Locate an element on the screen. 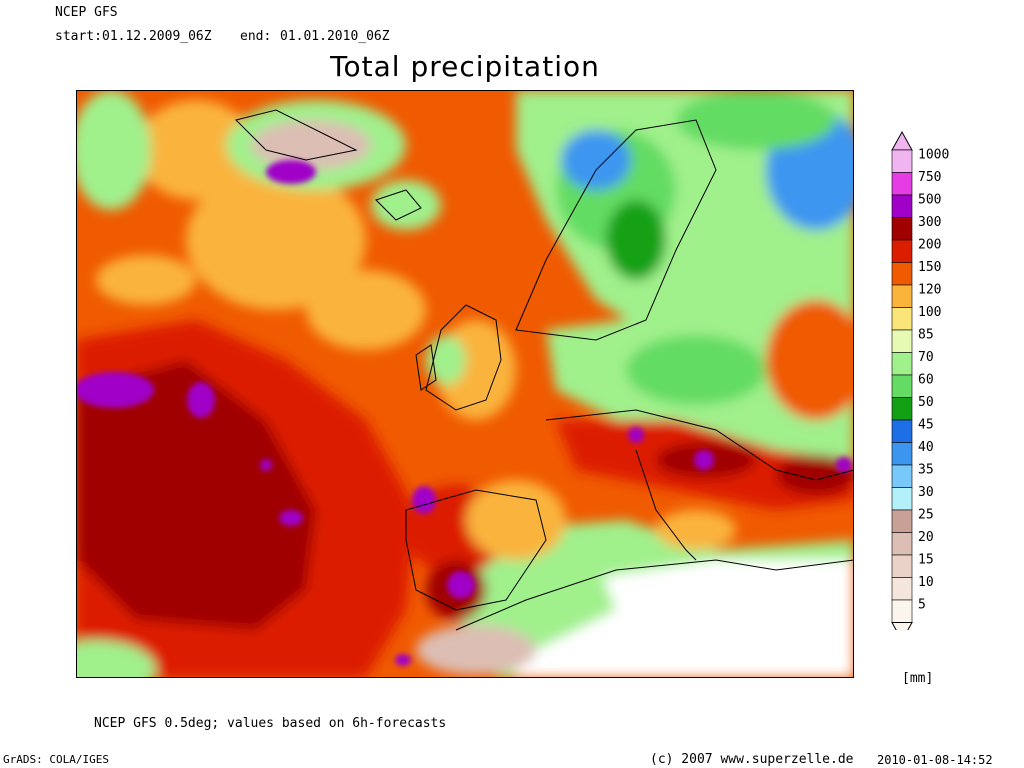  chart-title: Total precipitation is located at coordinates (465, 66).